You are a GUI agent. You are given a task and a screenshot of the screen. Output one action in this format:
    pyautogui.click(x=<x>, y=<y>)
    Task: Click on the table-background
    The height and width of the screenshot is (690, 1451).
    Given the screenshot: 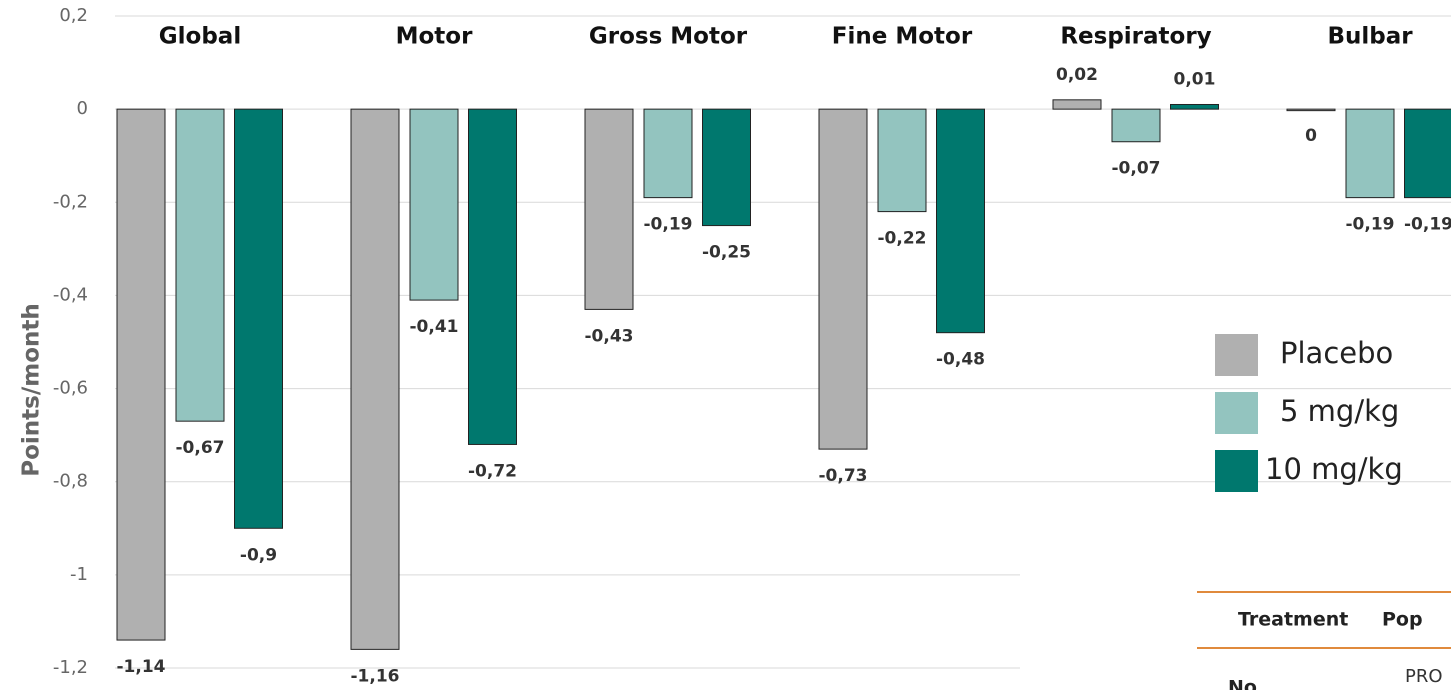 What is the action you would take?
    pyautogui.click(x=1235, y=615)
    